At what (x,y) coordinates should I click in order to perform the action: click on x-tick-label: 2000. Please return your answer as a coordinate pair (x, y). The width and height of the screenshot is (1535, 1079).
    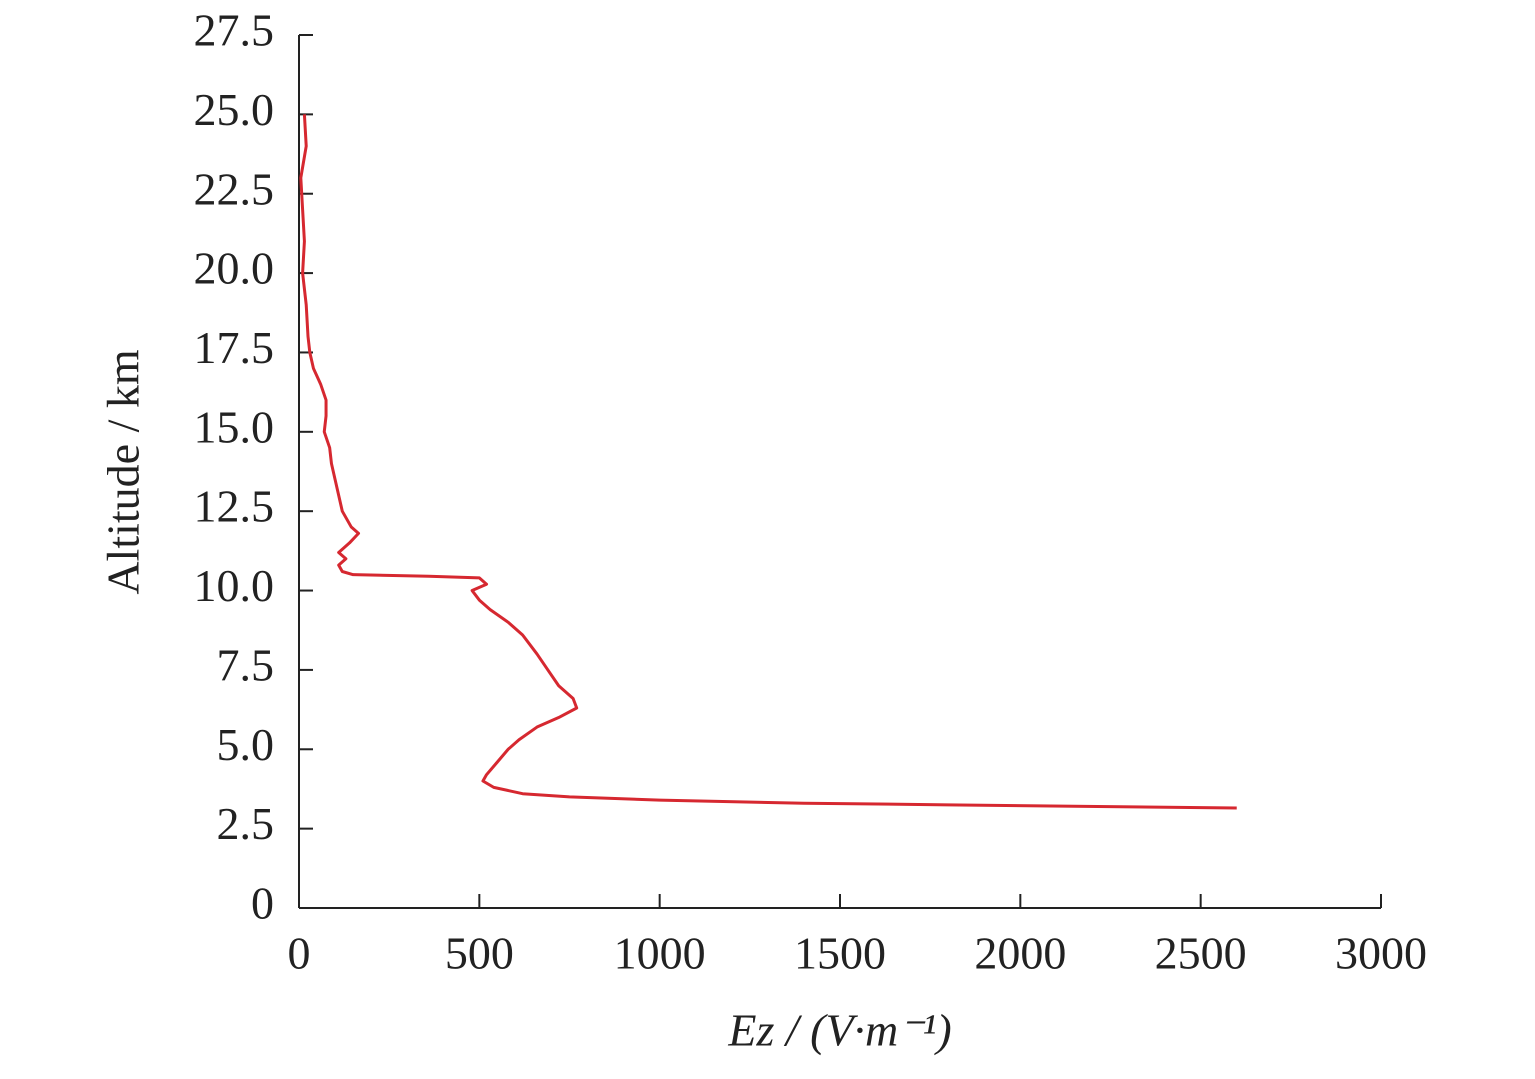
    Looking at the image, I should click on (1020, 953).